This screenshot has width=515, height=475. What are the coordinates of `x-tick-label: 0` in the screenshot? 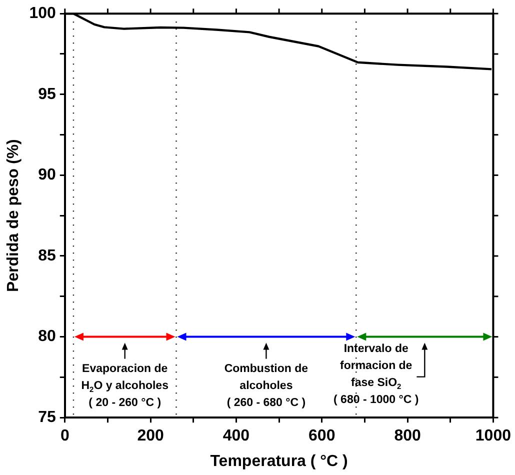 It's located at (65, 436).